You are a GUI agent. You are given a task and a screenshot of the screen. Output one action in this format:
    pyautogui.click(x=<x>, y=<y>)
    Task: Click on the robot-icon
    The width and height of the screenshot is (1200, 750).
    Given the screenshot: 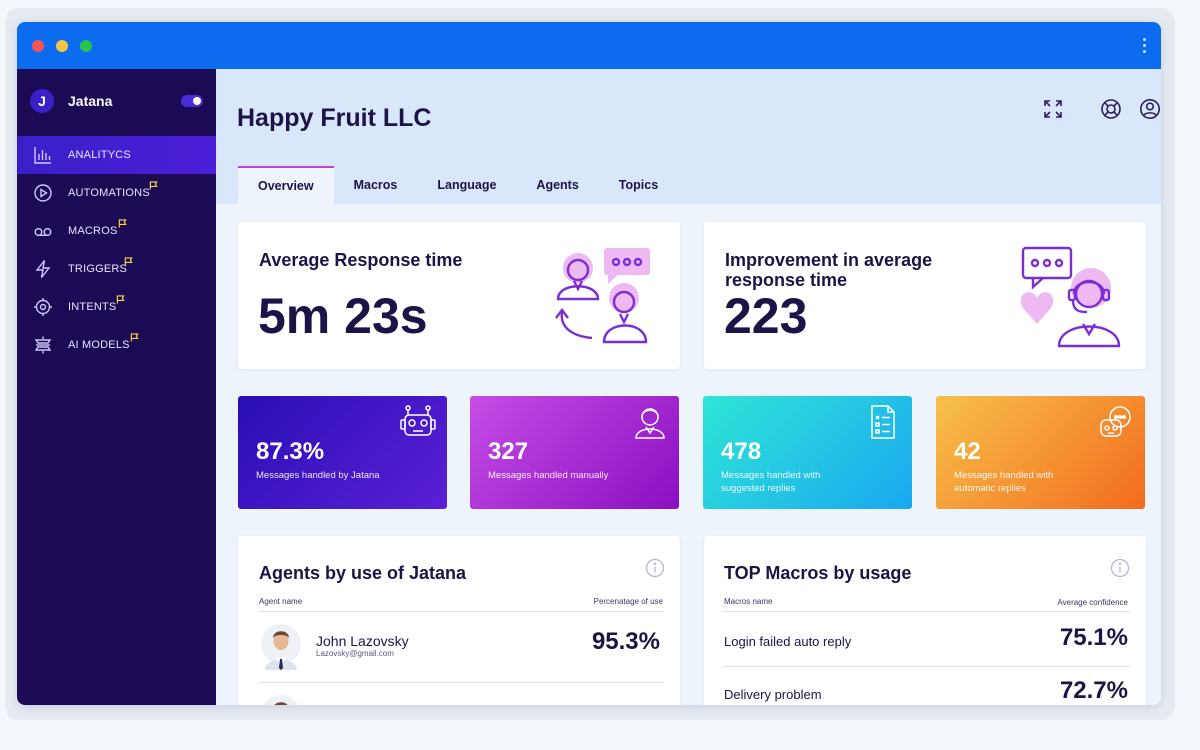 What is the action you would take?
    pyautogui.click(x=418, y=420)
    